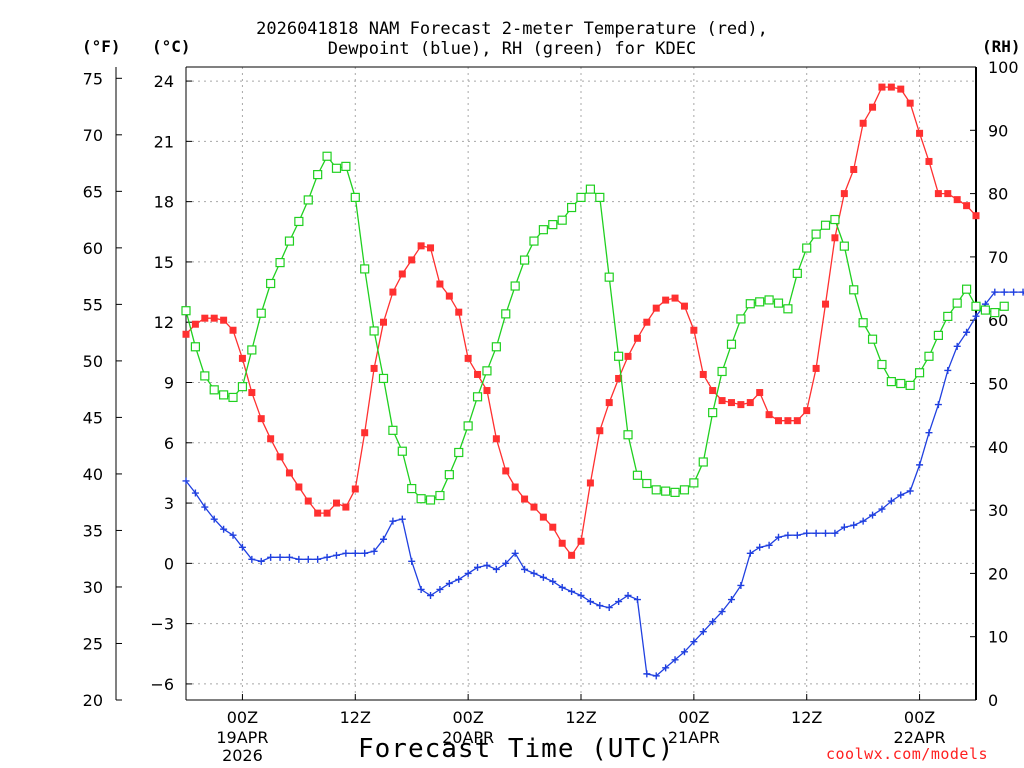 The height and width of the screenshot is (768, 1024). Describe the element at coordinates (512, 49) in the screenshot. I see `chart-title-line-2: Dewpoint (blue), RH (green) for KDEC` at that location.